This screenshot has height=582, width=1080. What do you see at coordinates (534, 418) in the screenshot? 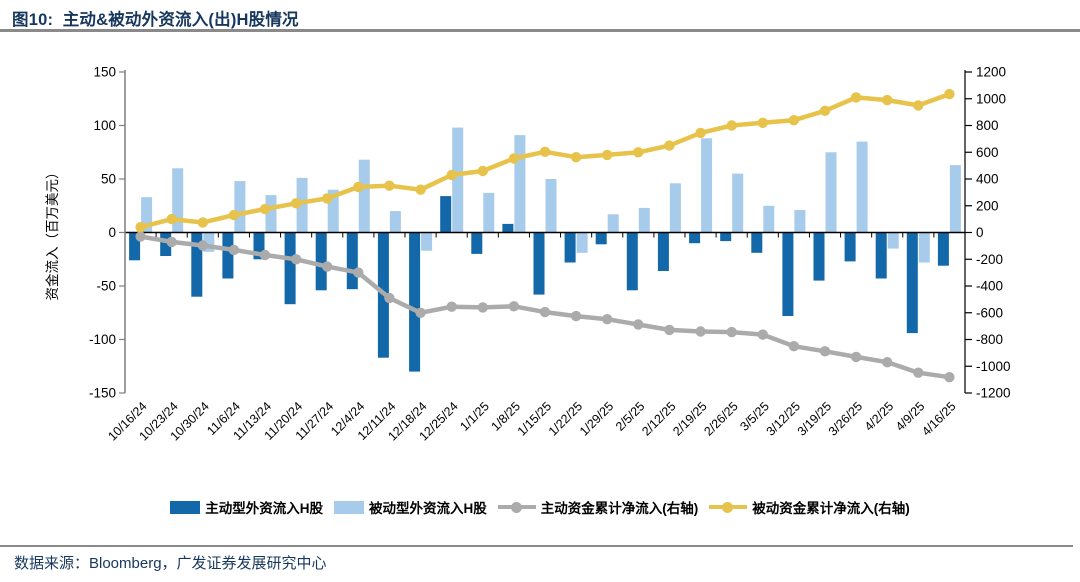
I see `x-axis-tick-label: 1/15/25` at bounding box center [534, 418].